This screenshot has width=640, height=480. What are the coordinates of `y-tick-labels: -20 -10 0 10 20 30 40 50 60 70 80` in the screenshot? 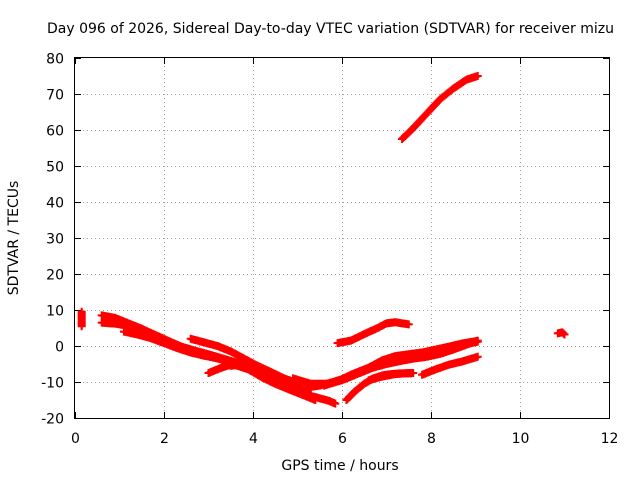 It's located at (52, 240).